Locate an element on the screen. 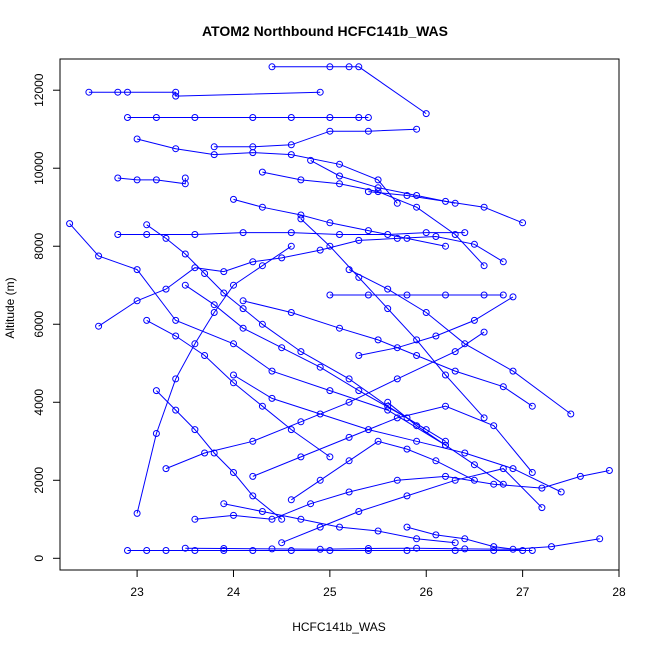  x-axis: 23 24 25 26 27 28 is located at coordinates (378, 584).